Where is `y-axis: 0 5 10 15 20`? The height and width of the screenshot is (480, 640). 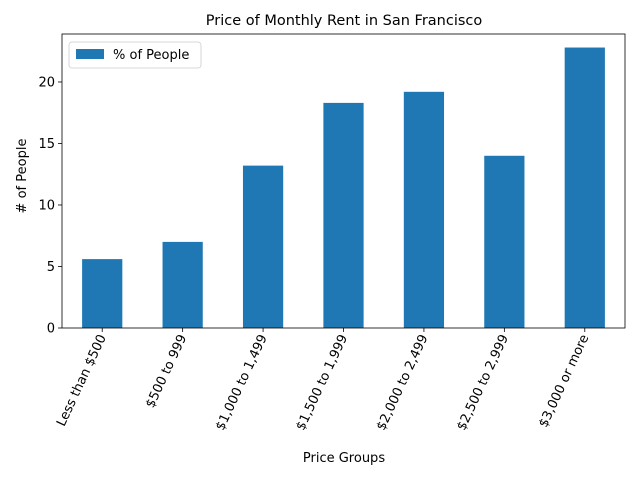 y-axis: 0 5 10 15 20 is located at coordinates (50, 206).